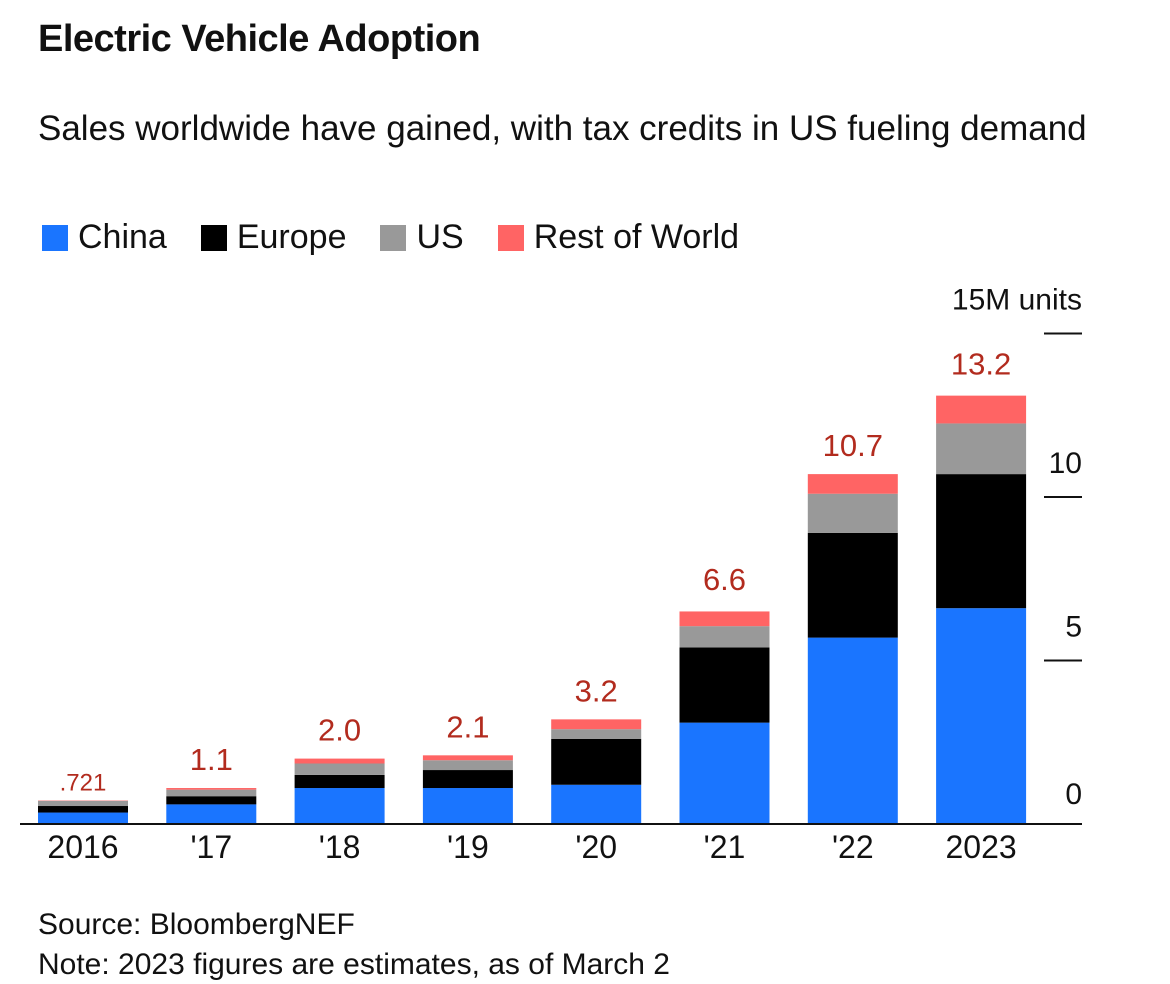  I want to click on legend-label-china: China, so click(122, 237).